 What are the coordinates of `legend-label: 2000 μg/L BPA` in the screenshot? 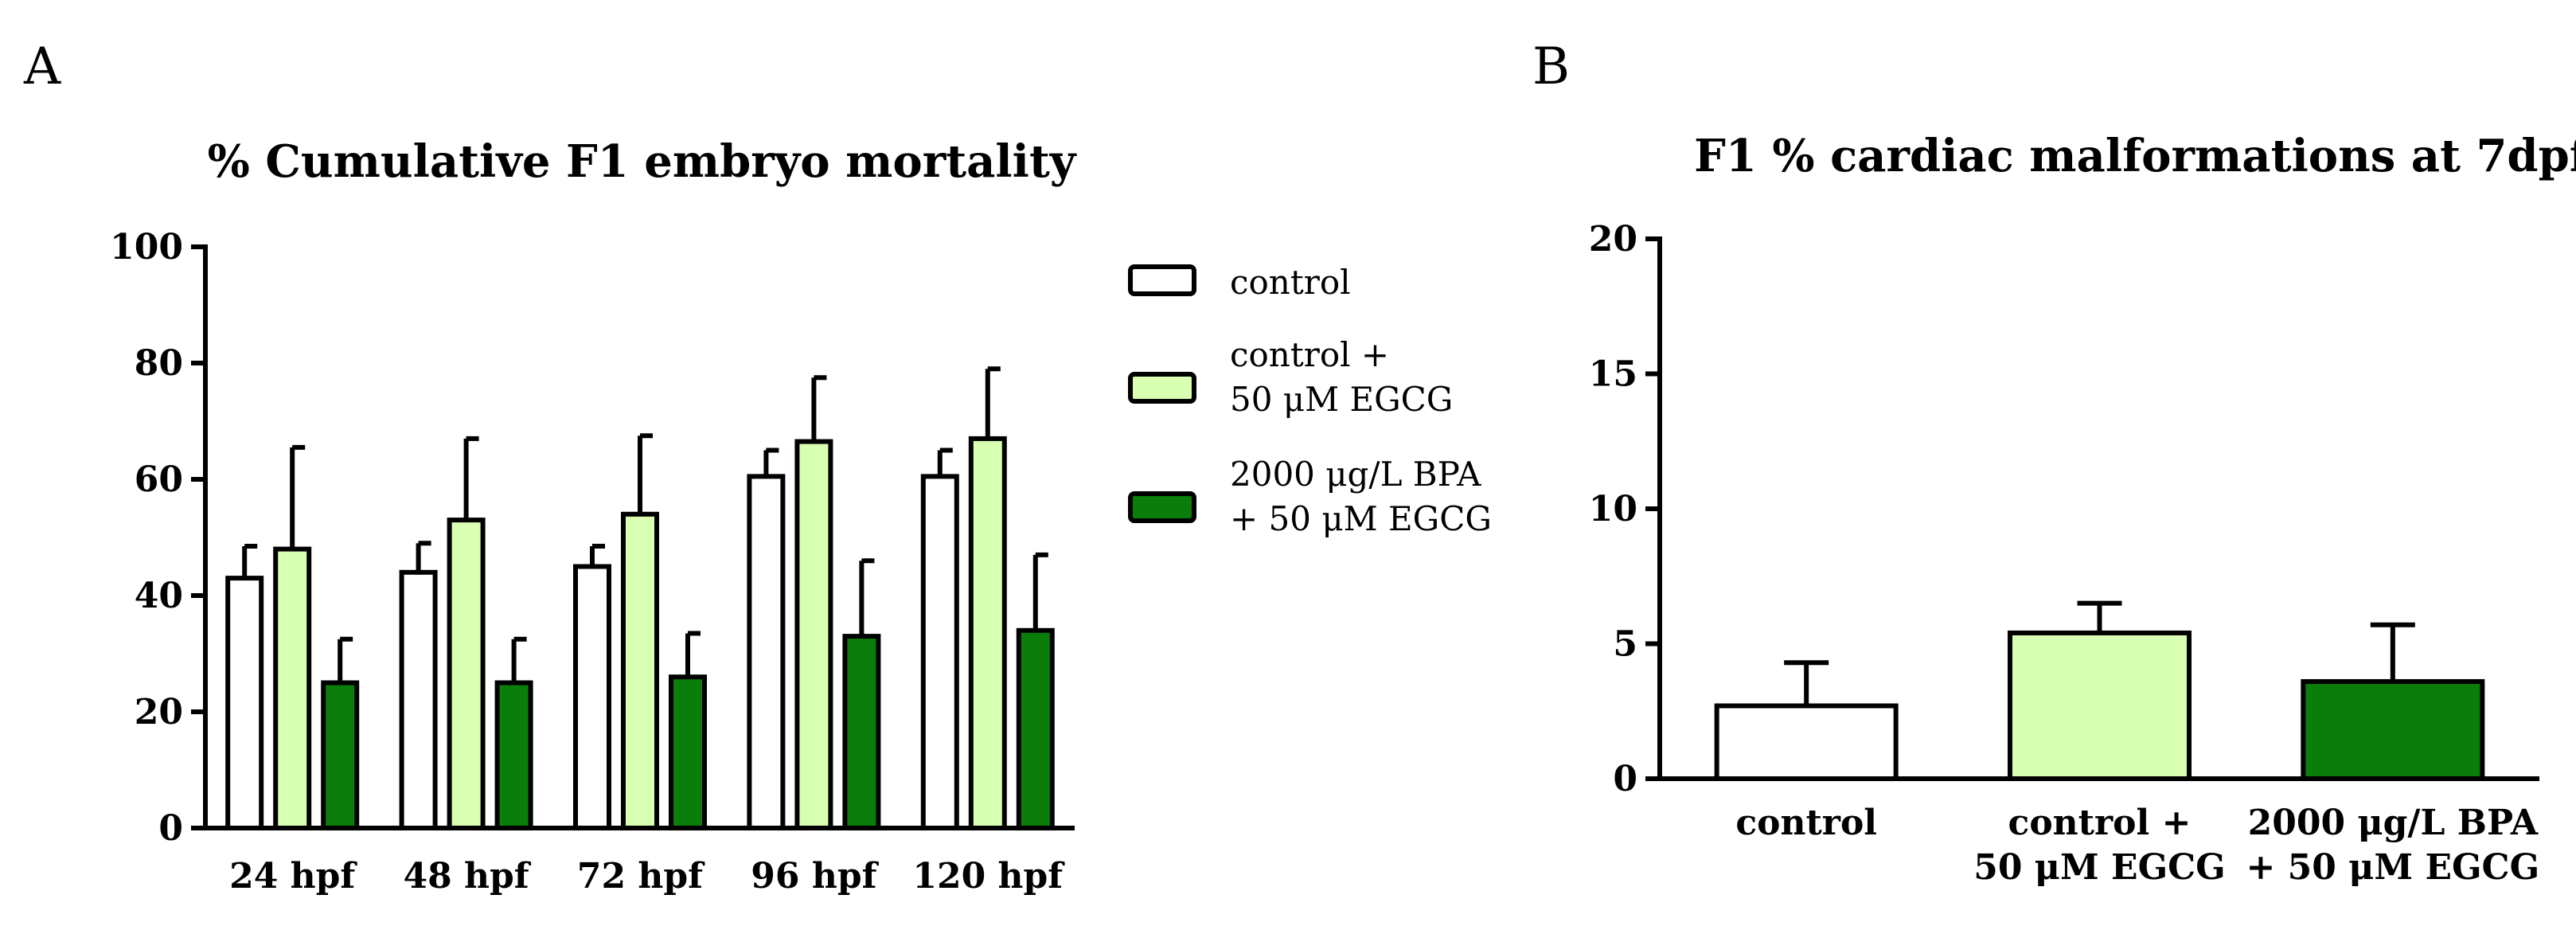 It's located at (1355, 474).